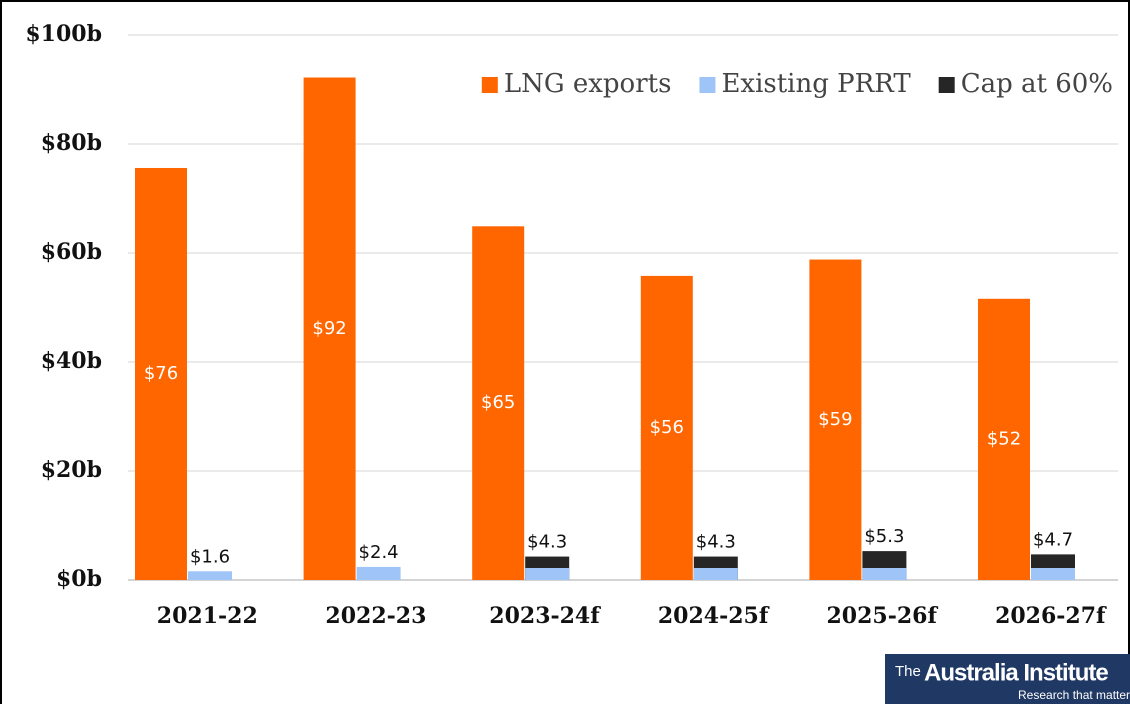 The image size is (1130, 704). What do you see at coordinates (908, 671) in the screenshot?
I see `logo-prefix: The` at bounding box center [908, 671].